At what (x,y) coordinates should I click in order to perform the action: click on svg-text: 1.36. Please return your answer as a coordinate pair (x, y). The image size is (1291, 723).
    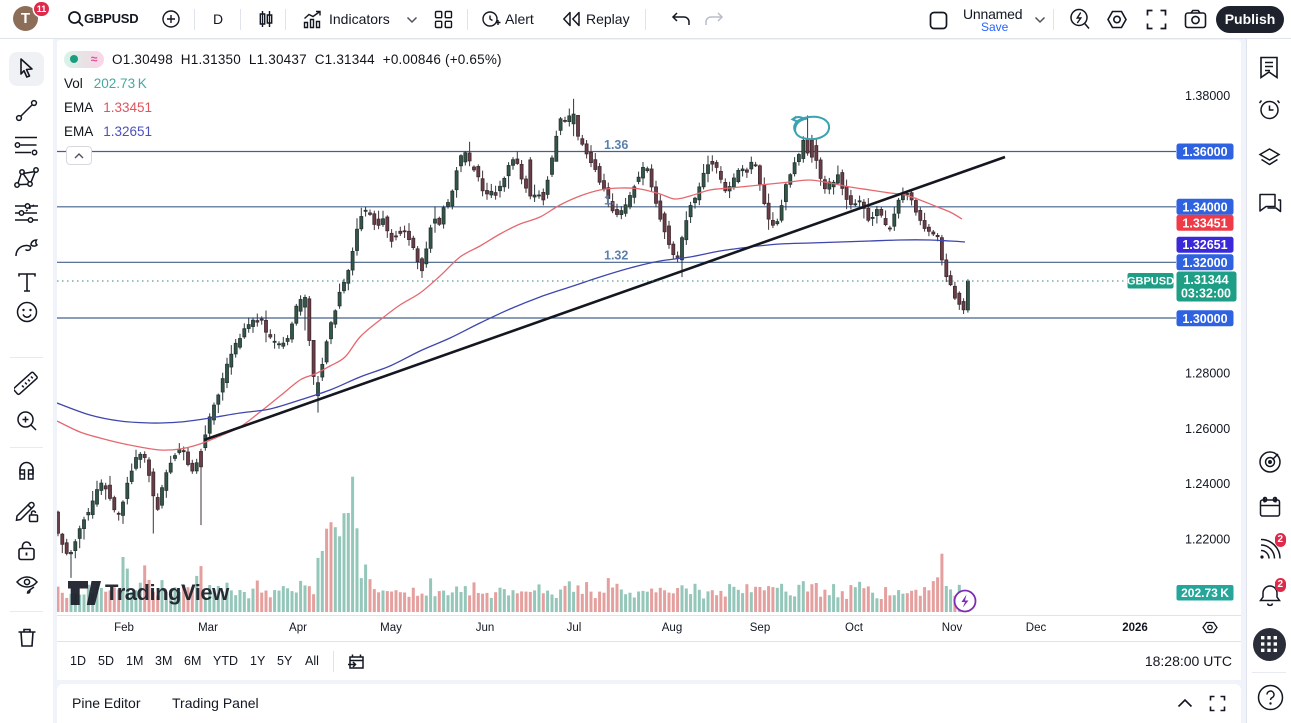
    Looking at the image, I should click on (616, 145).